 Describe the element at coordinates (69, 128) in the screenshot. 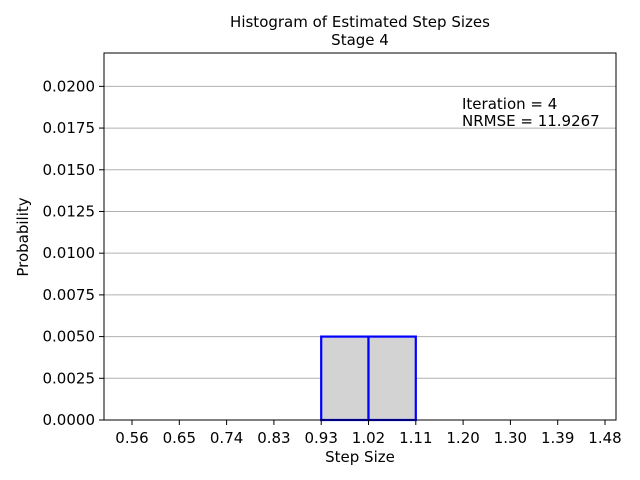

I see `y-tick-label: 0.0175` at that location.